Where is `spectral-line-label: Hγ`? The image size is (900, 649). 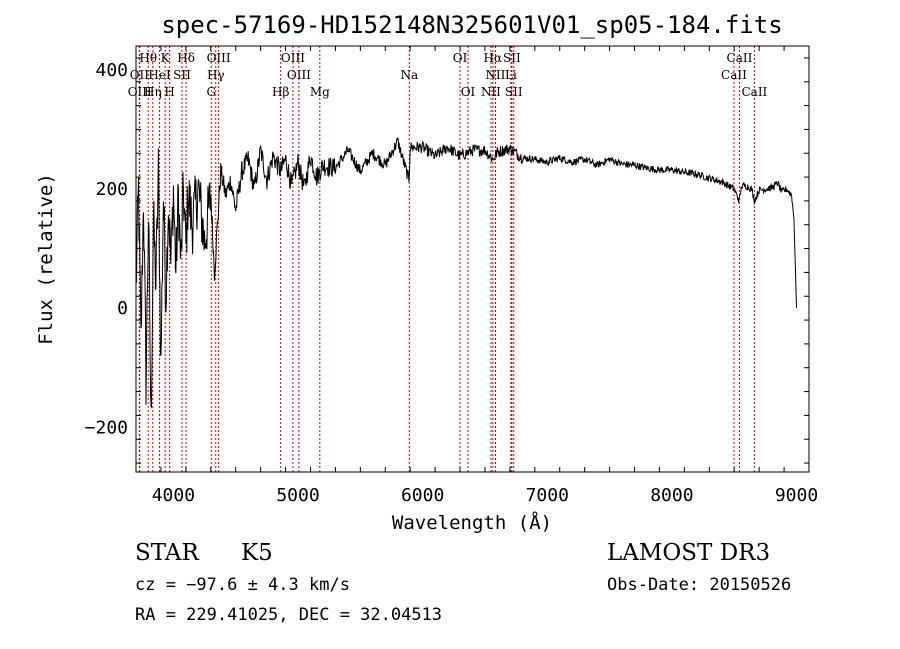 spectral-line-label: Hγ is located at coordinates (216, 75).